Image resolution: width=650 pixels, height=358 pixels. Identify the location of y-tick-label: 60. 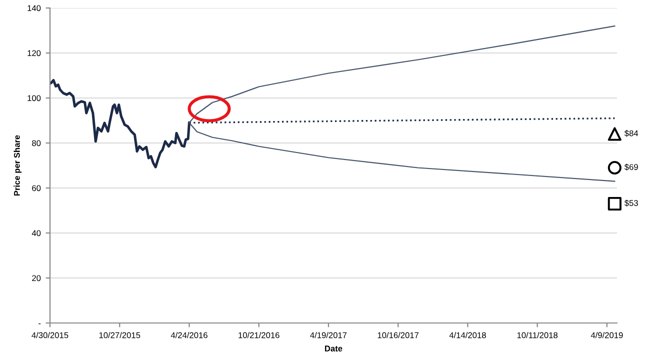
(36, 188).